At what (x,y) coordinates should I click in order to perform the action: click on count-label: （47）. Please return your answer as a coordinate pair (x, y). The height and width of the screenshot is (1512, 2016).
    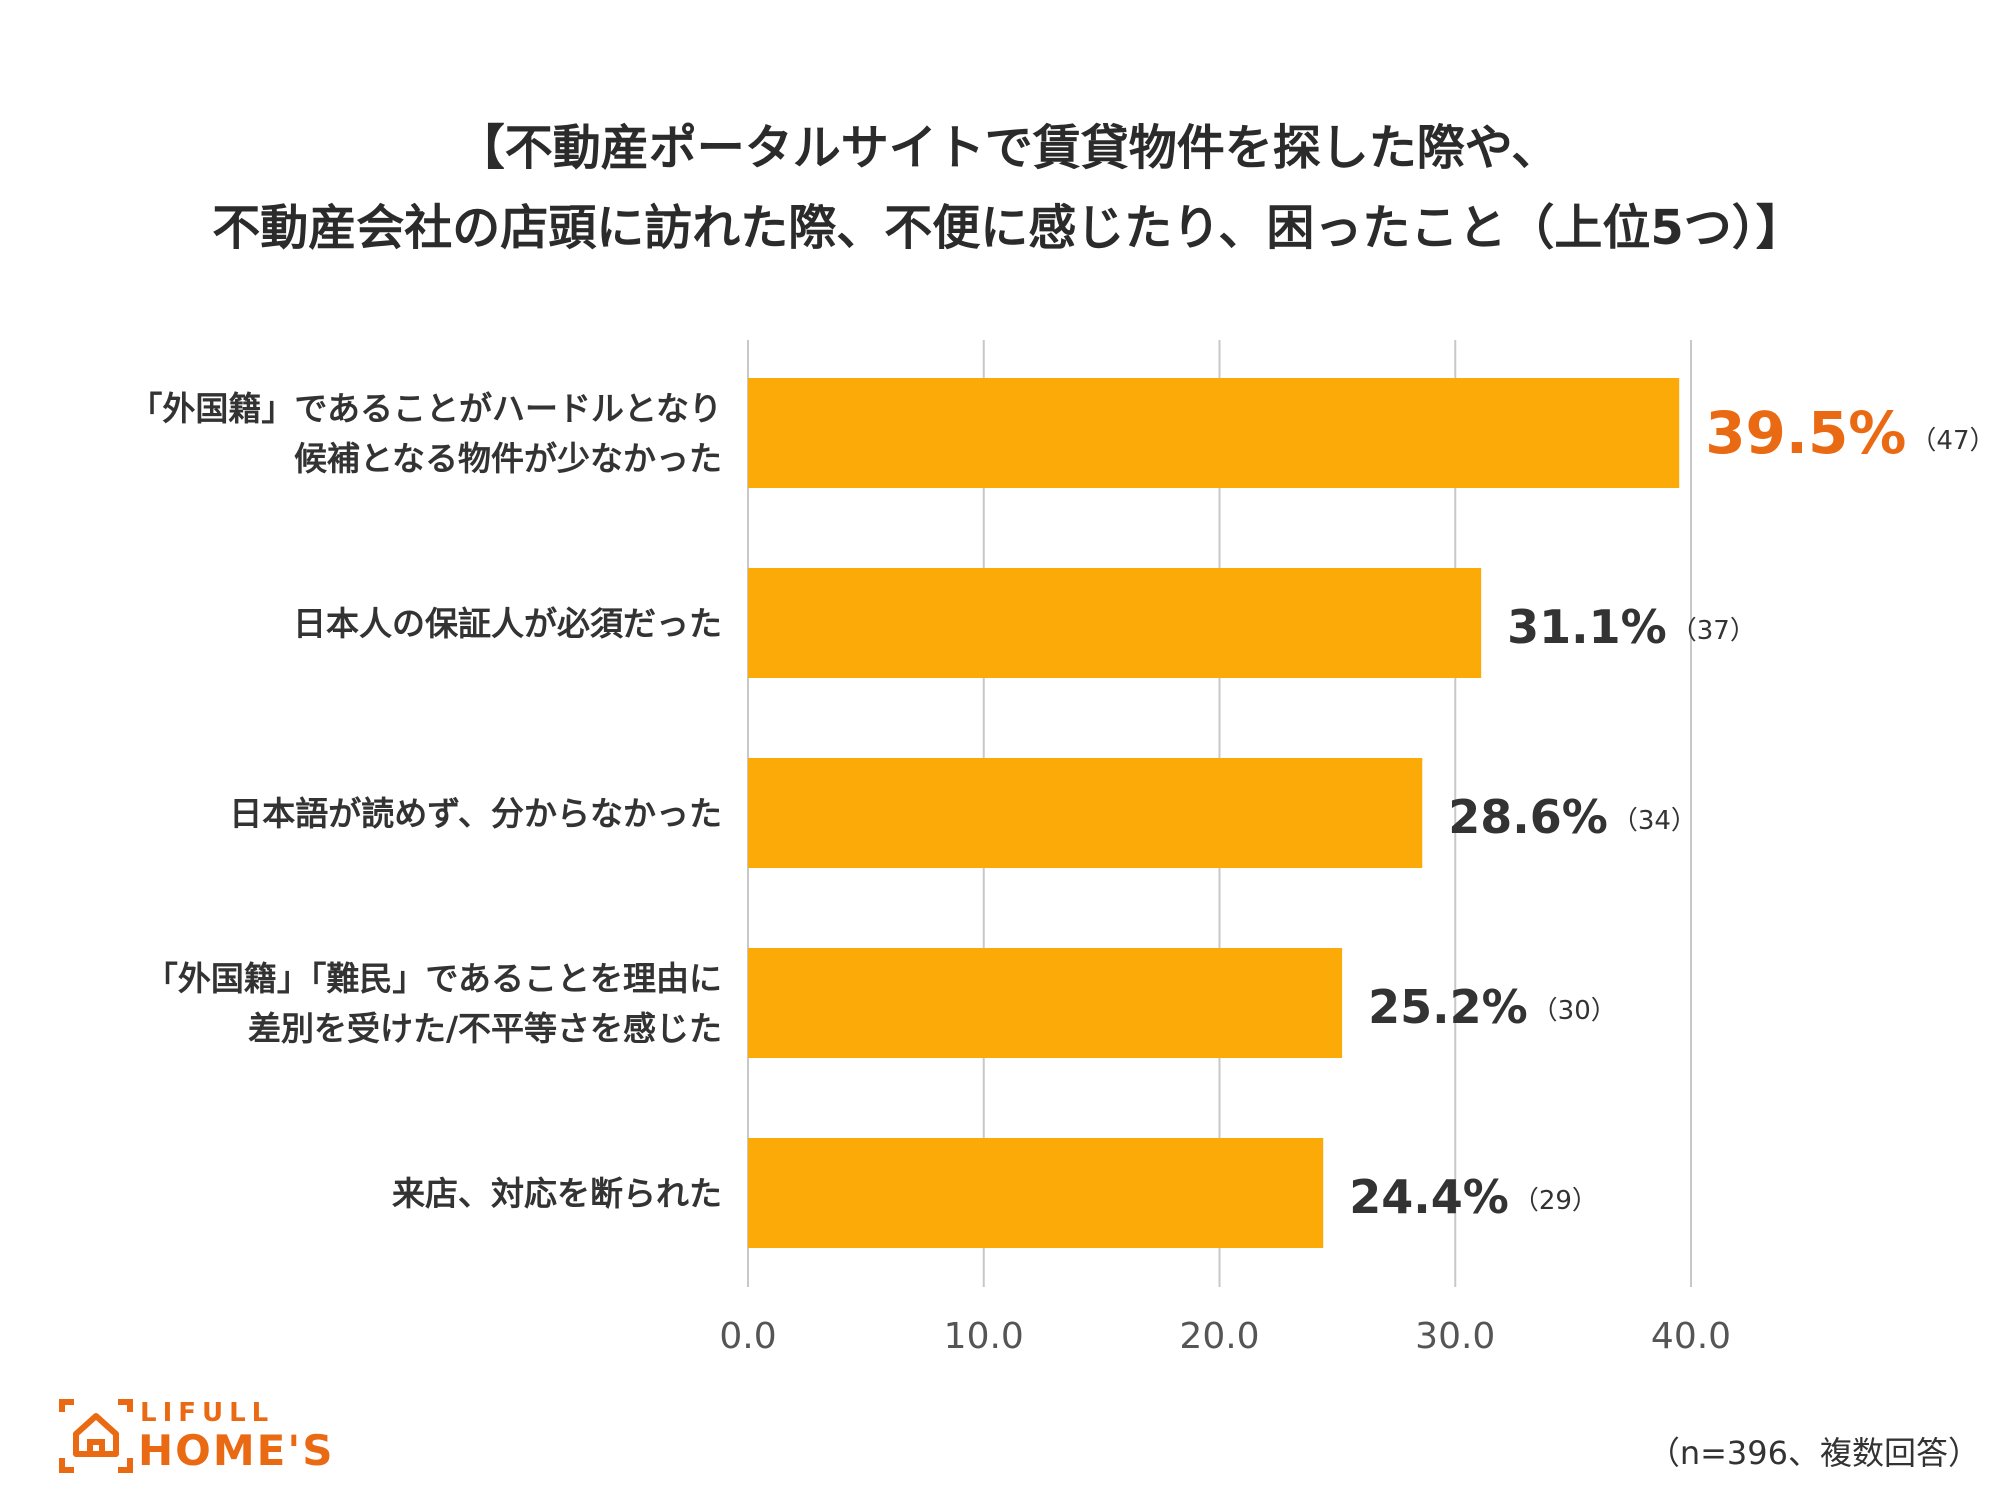
    Looking at the image, I should click on (1952, 441).